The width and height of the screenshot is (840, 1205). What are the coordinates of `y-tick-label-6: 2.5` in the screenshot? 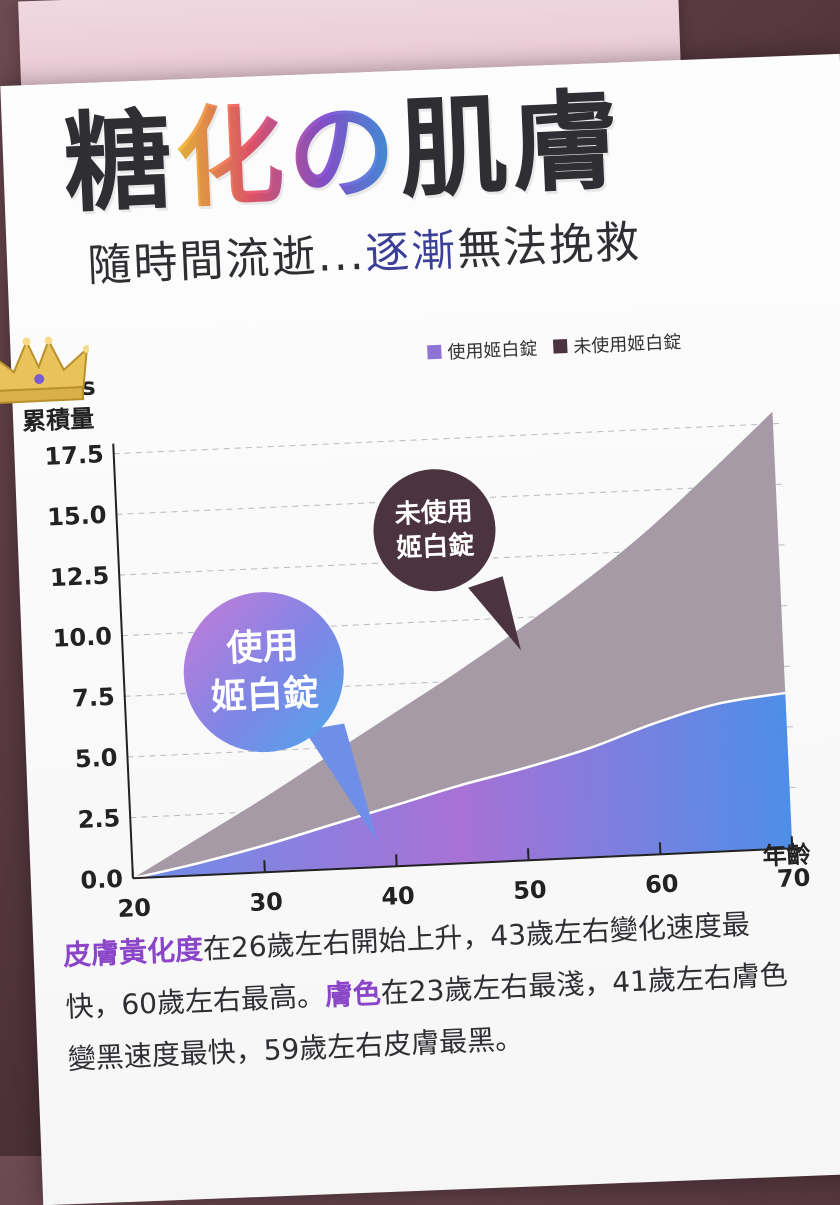 It's located at (99, 819).